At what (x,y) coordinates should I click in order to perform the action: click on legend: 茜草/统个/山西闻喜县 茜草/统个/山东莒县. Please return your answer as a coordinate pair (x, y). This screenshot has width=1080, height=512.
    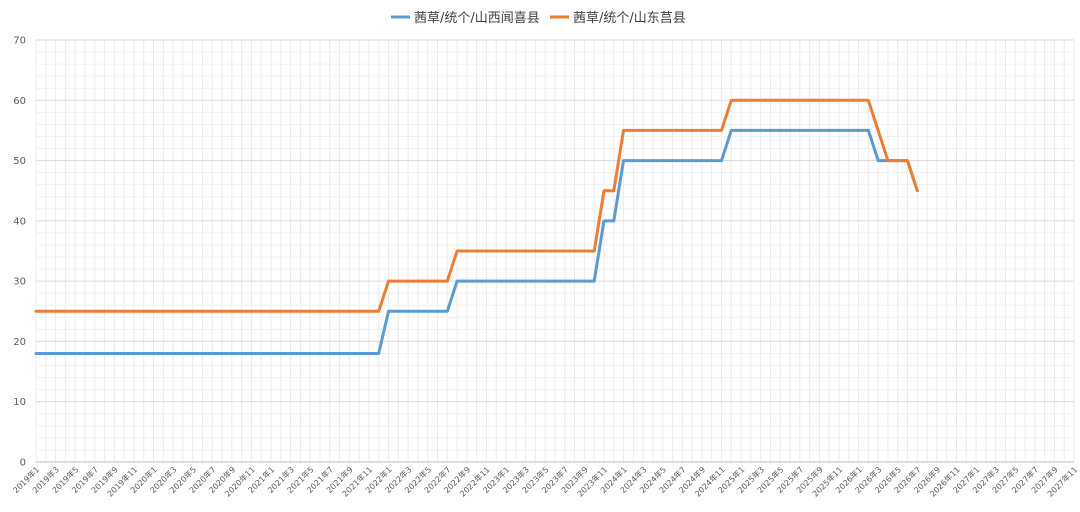
    Looking at the image, I should click on (538, 18).